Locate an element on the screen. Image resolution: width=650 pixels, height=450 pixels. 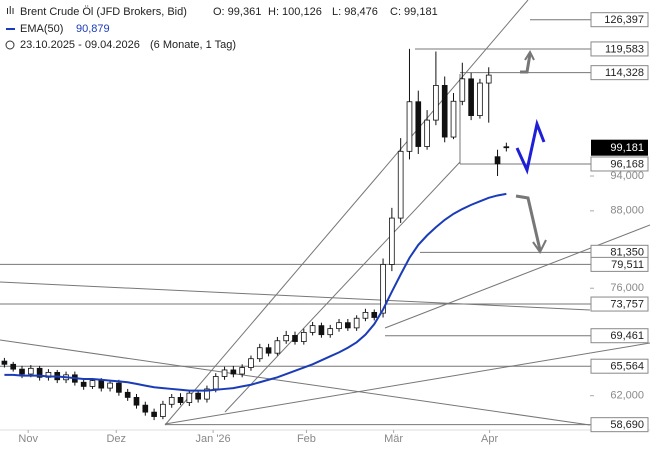
projection-arrows is located at coordinates (531, 151).